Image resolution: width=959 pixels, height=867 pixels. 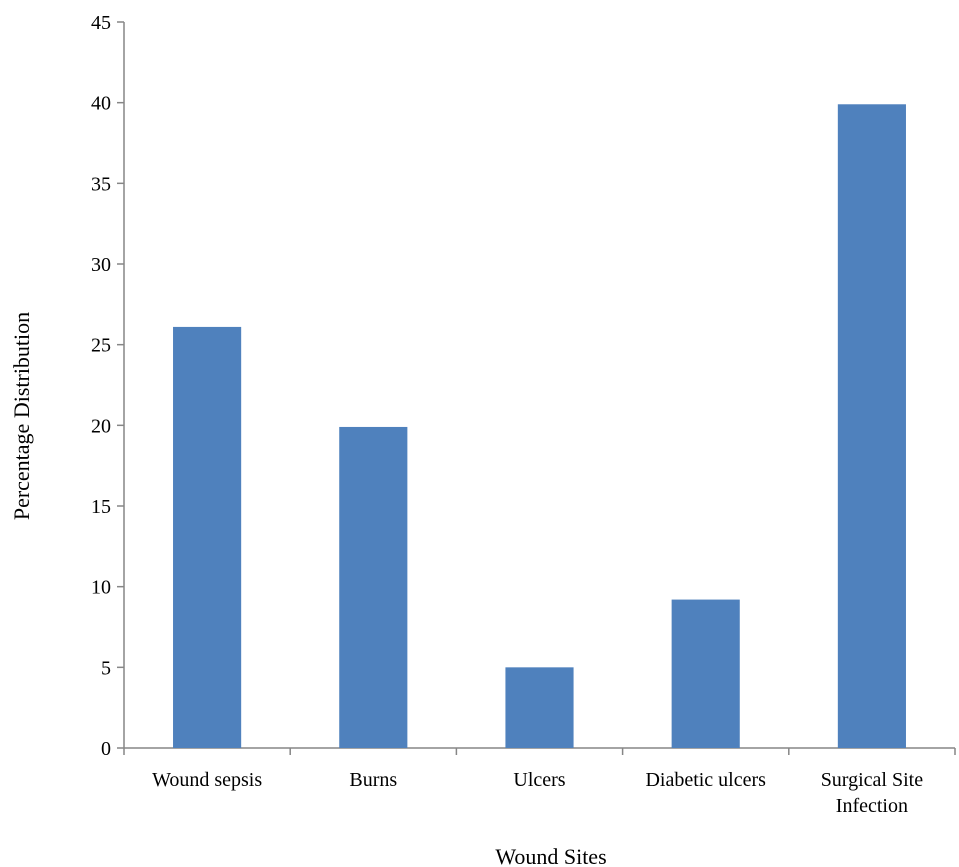 What do you see at coordinates (101, 184) in the screenshot?
I see `y-tick-label: 35` at bounding box center [101, 184].